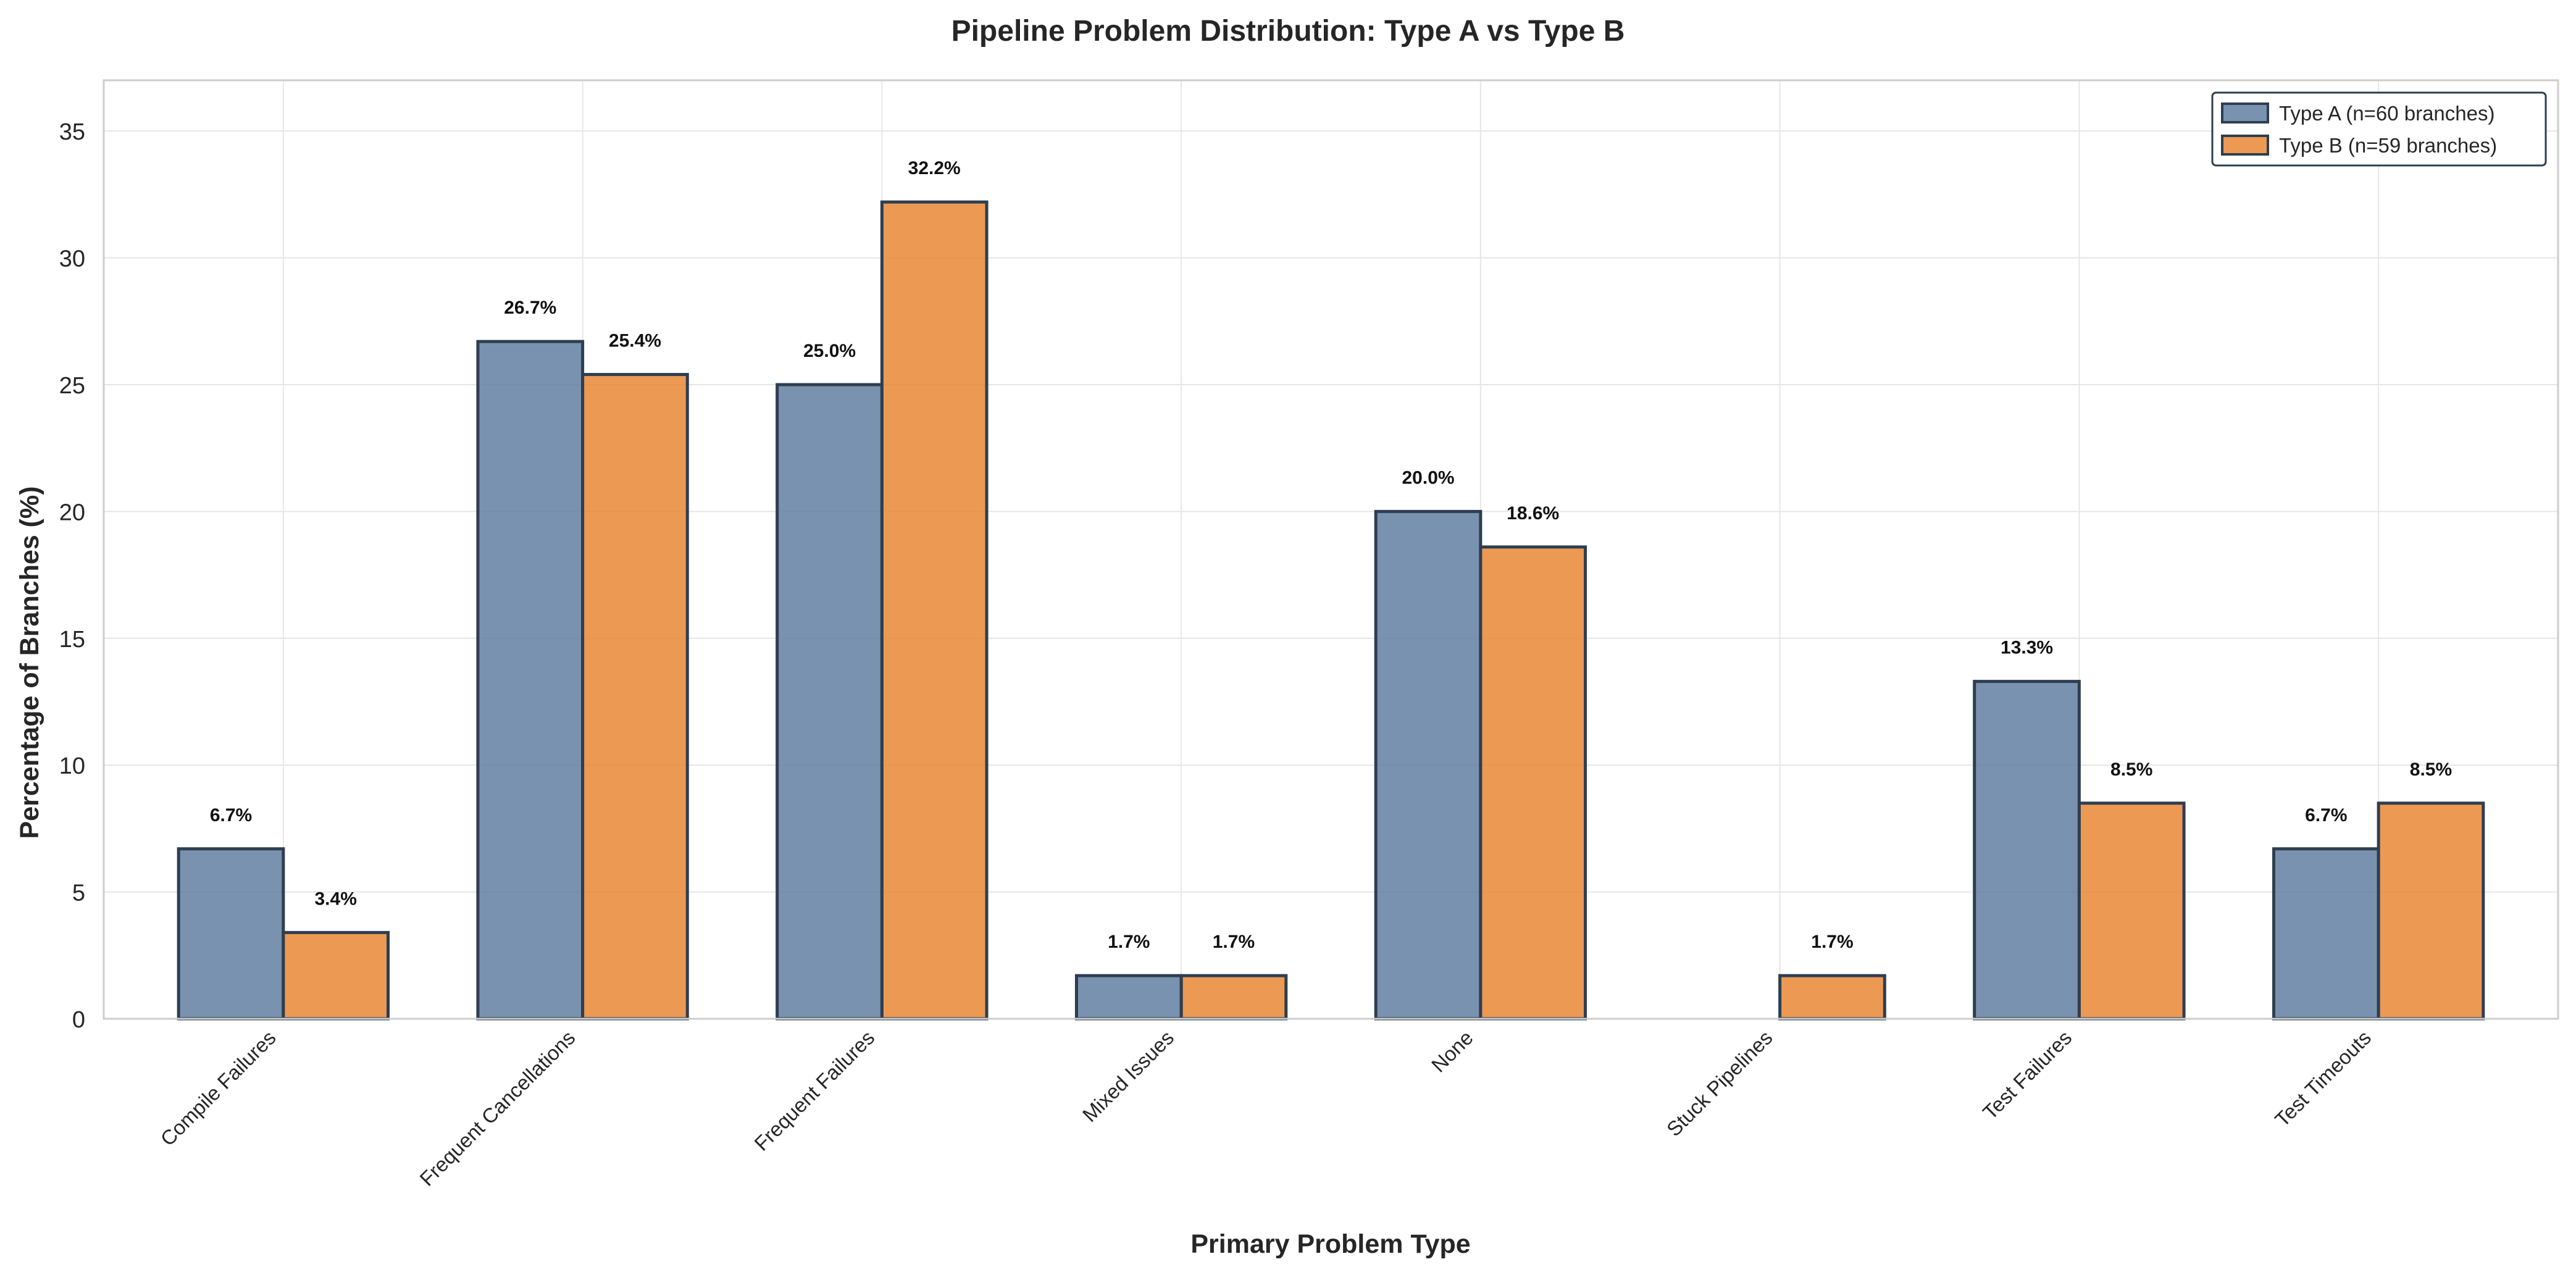 This screenshot has width=2576, height=1275. I want to click on bar-value-label: 25.0%, so click(829, 351).